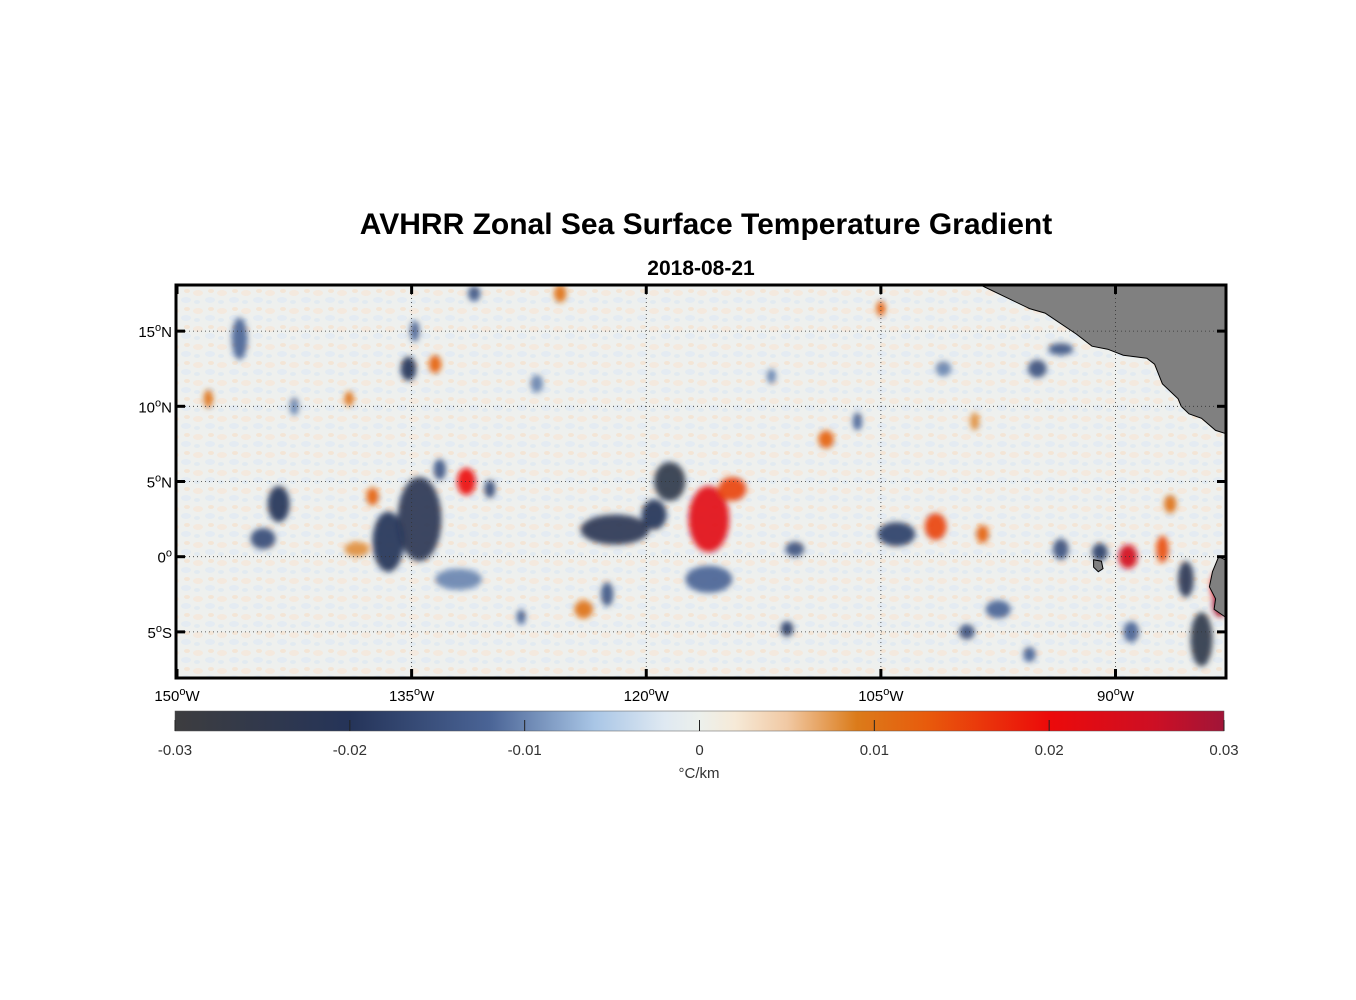 The width and height of the screenshot is (1356, 1000). I want to click on land-masses, so click(1103, 452).